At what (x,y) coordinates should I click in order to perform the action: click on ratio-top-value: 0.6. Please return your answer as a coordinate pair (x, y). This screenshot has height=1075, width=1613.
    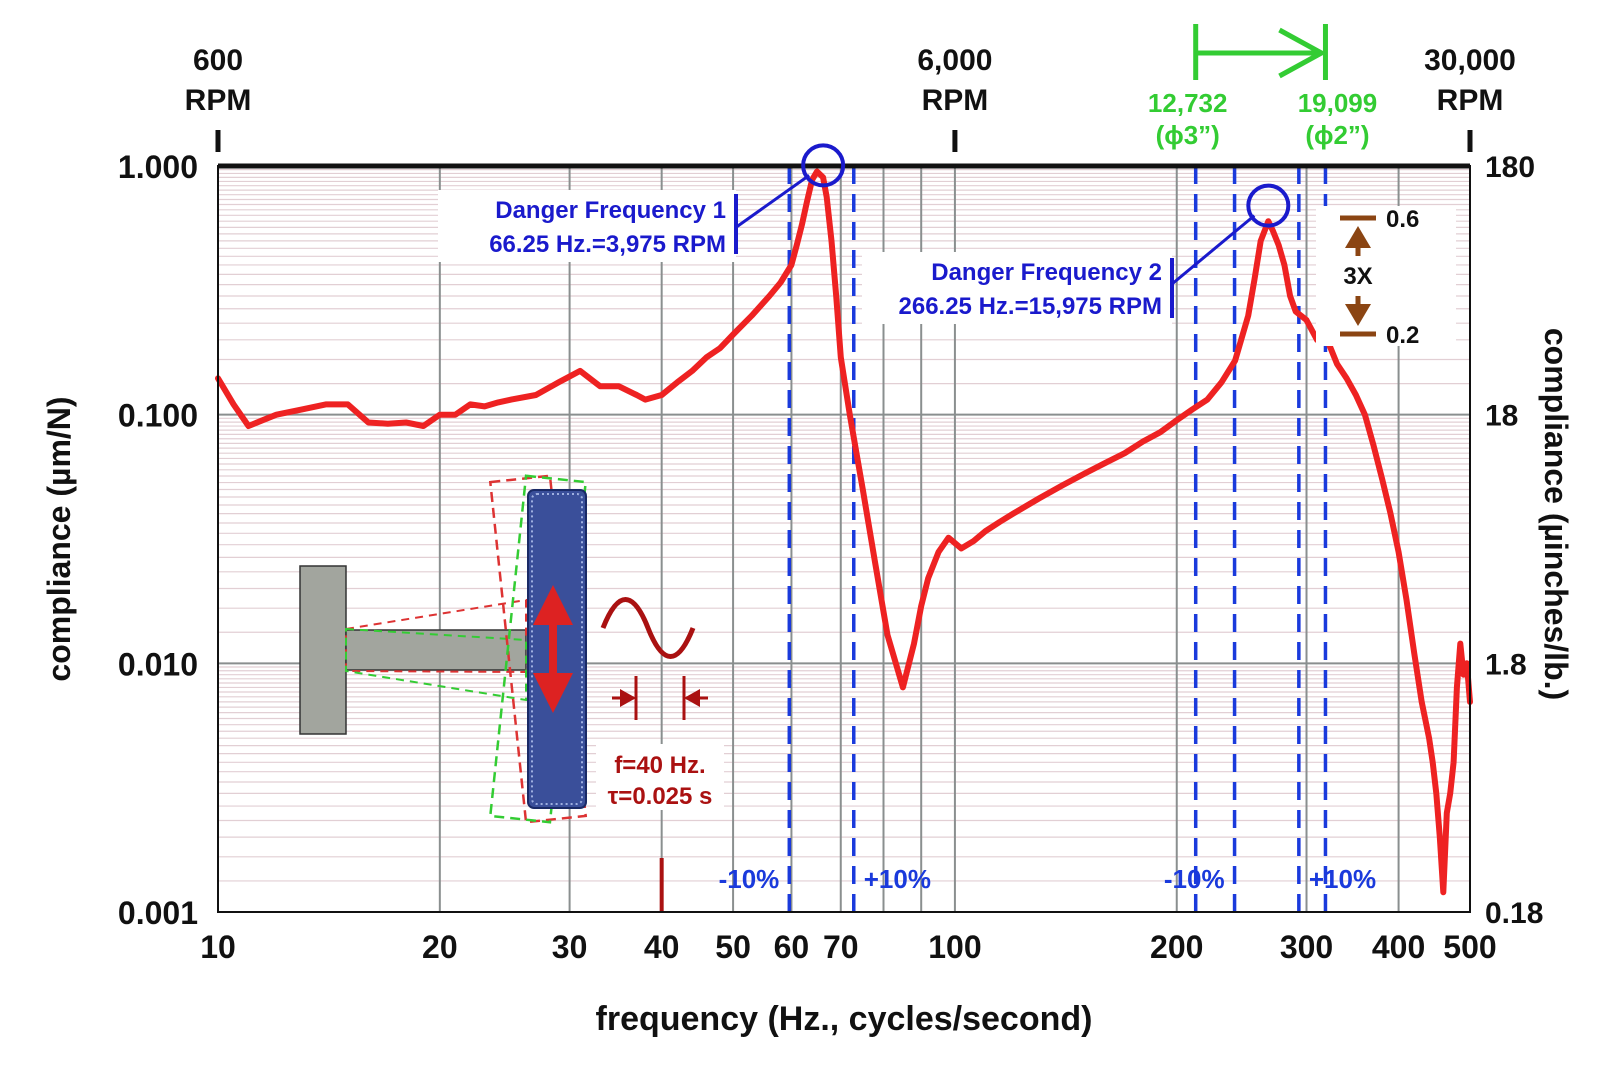
    Looking at the image, I should click on (1402, 219).